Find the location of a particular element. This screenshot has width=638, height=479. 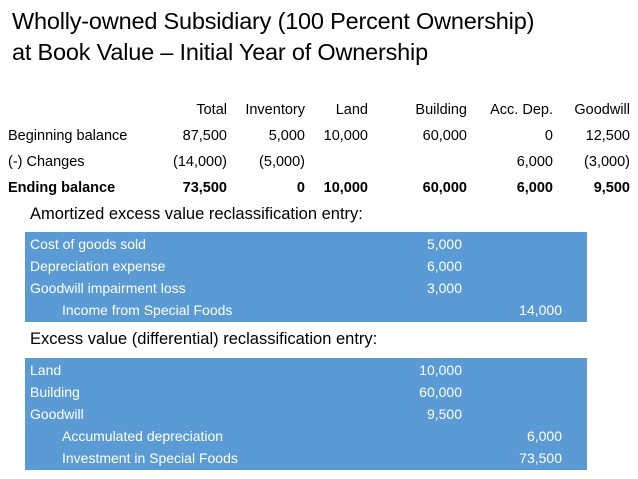

entry-credit: 6,000 is located at coordinates (544, 436).